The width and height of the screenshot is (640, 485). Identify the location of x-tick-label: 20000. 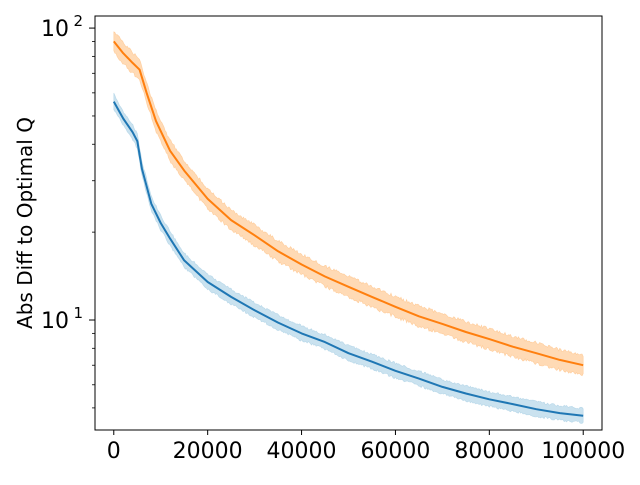
(208, 451).